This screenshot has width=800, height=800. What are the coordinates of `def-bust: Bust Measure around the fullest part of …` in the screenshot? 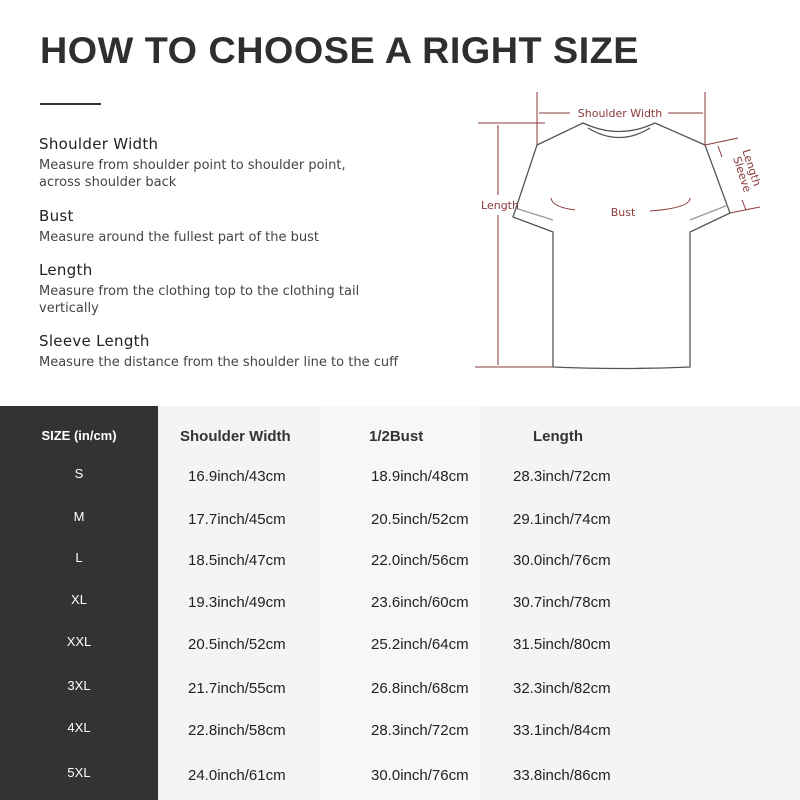 It's located at (179, 226).